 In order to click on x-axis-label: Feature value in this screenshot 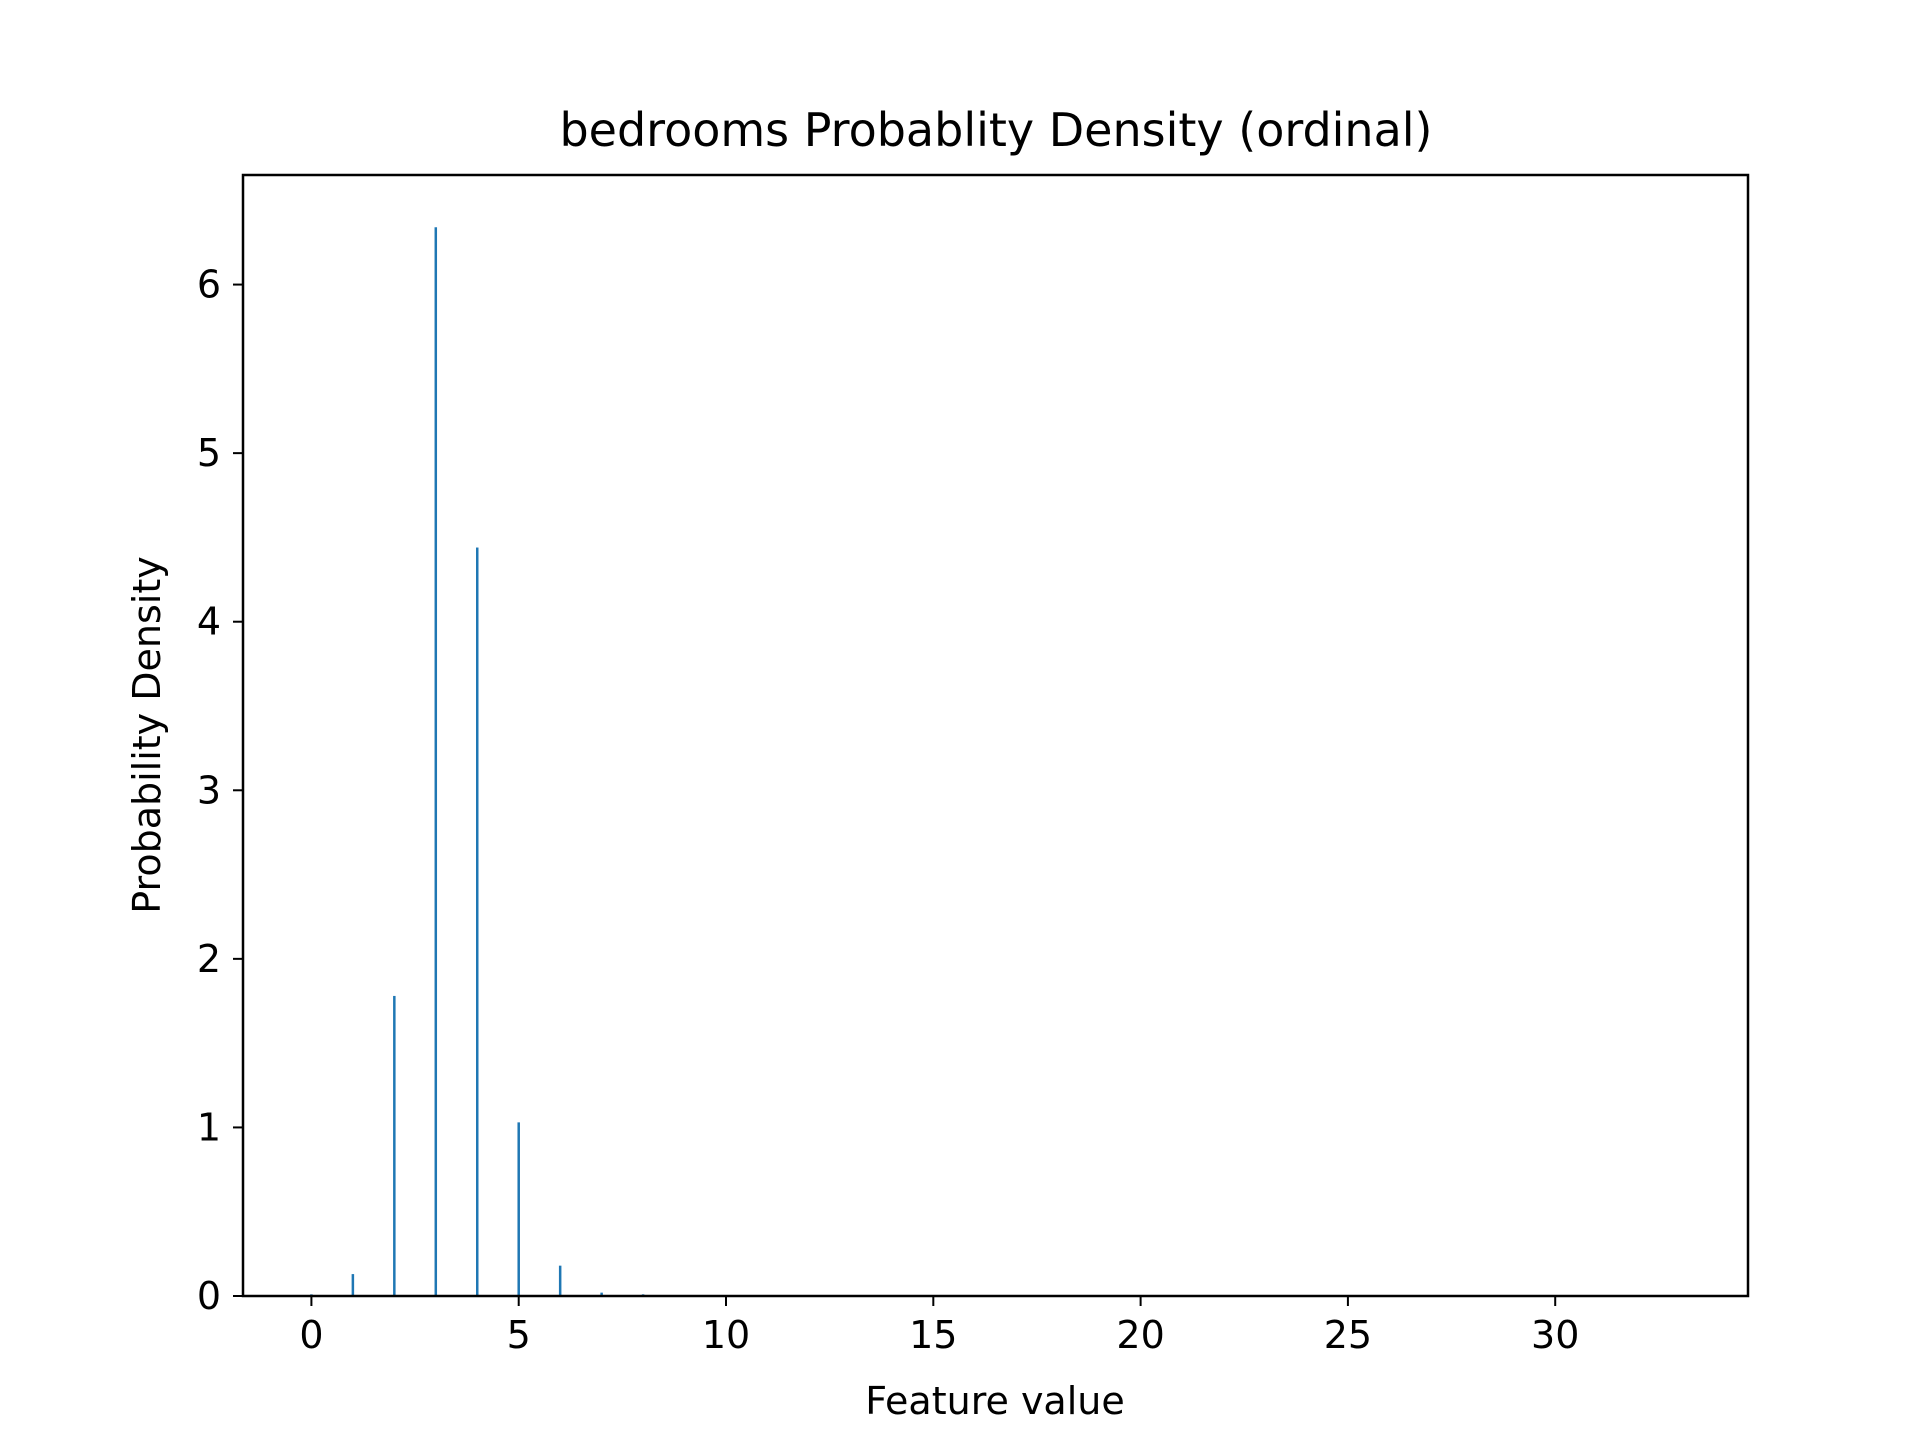, I will do `click(994, 1401)`.